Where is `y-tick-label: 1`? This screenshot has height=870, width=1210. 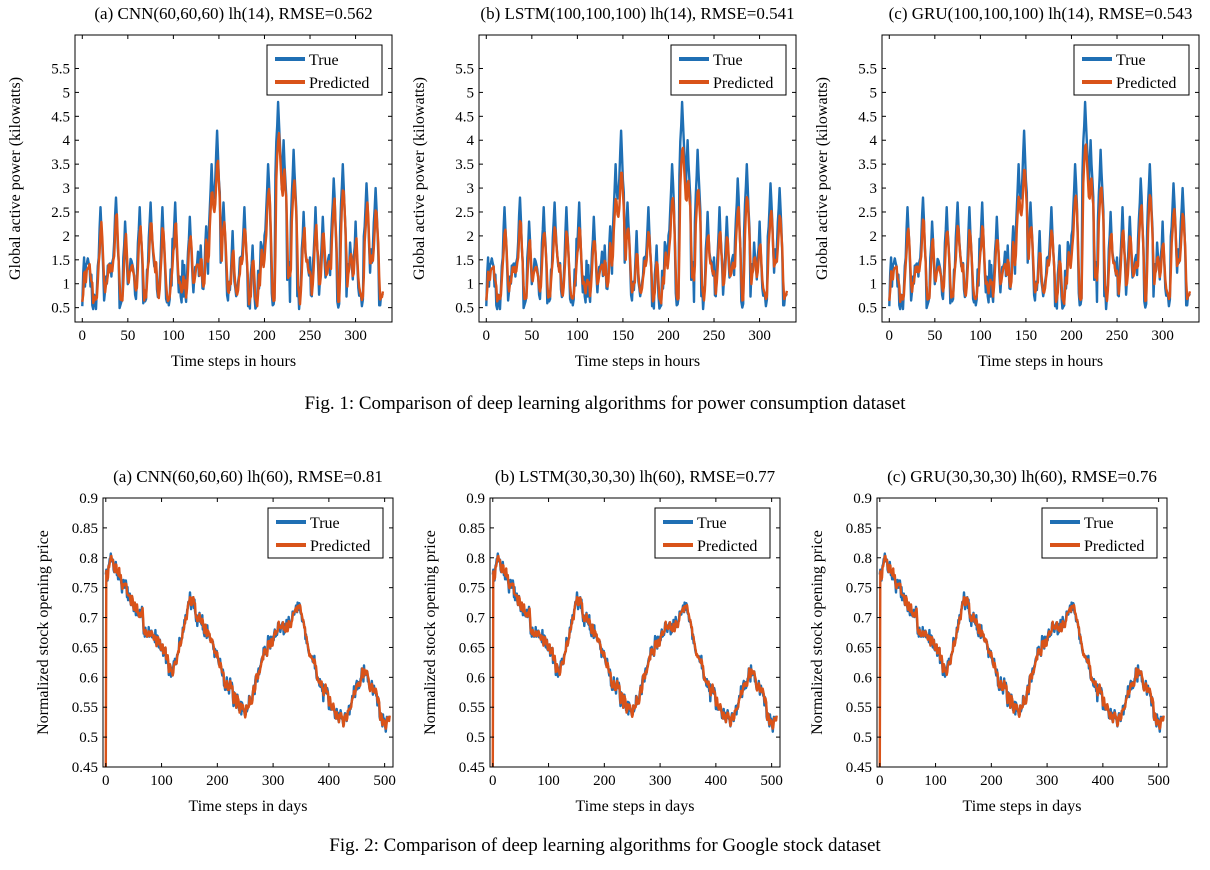 y-tick-label: 1 is located at coordinates (874, 285).